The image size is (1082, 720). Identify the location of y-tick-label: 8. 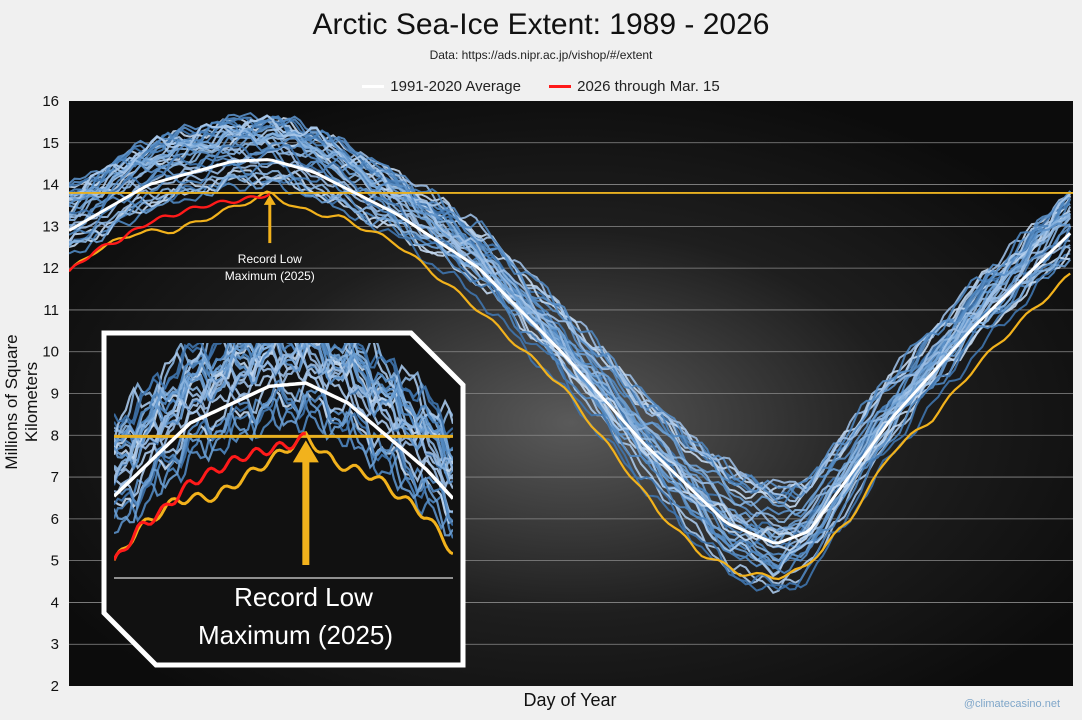
(55, 435).